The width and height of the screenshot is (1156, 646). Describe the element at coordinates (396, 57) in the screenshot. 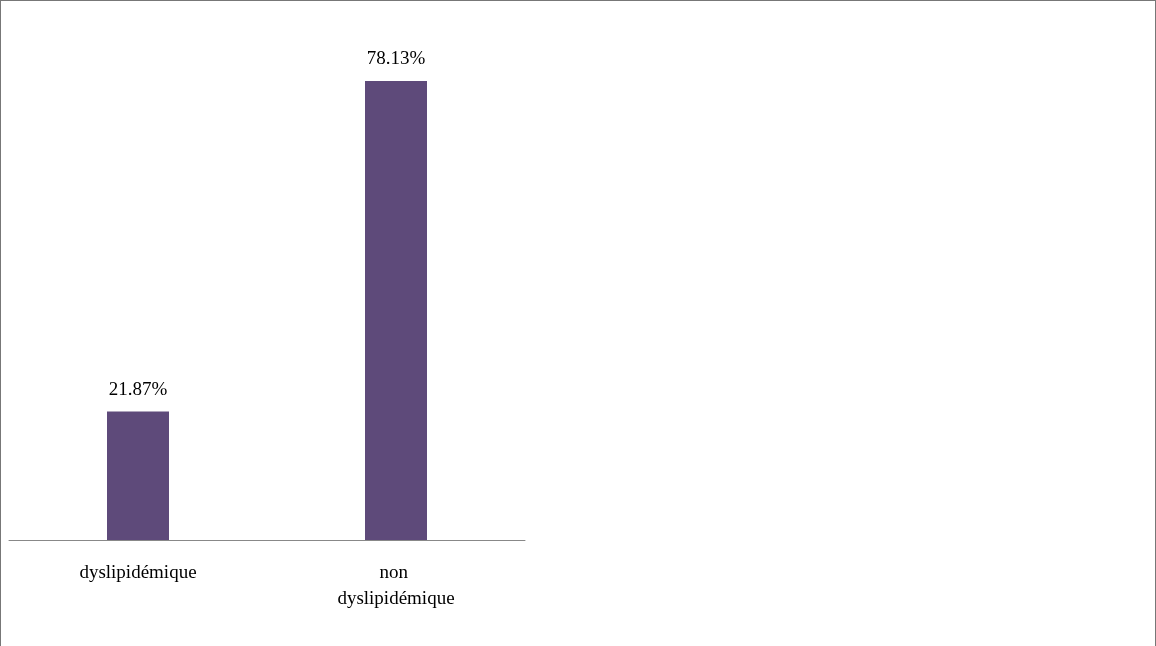

I see `data-label: 78.13%` at that location.